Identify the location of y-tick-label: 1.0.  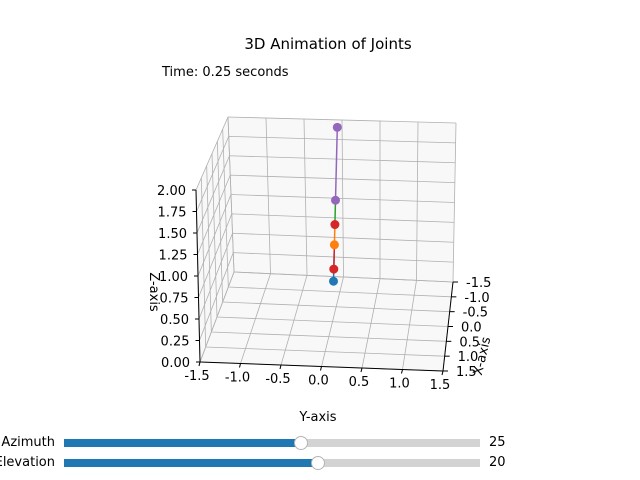
(399, 384).